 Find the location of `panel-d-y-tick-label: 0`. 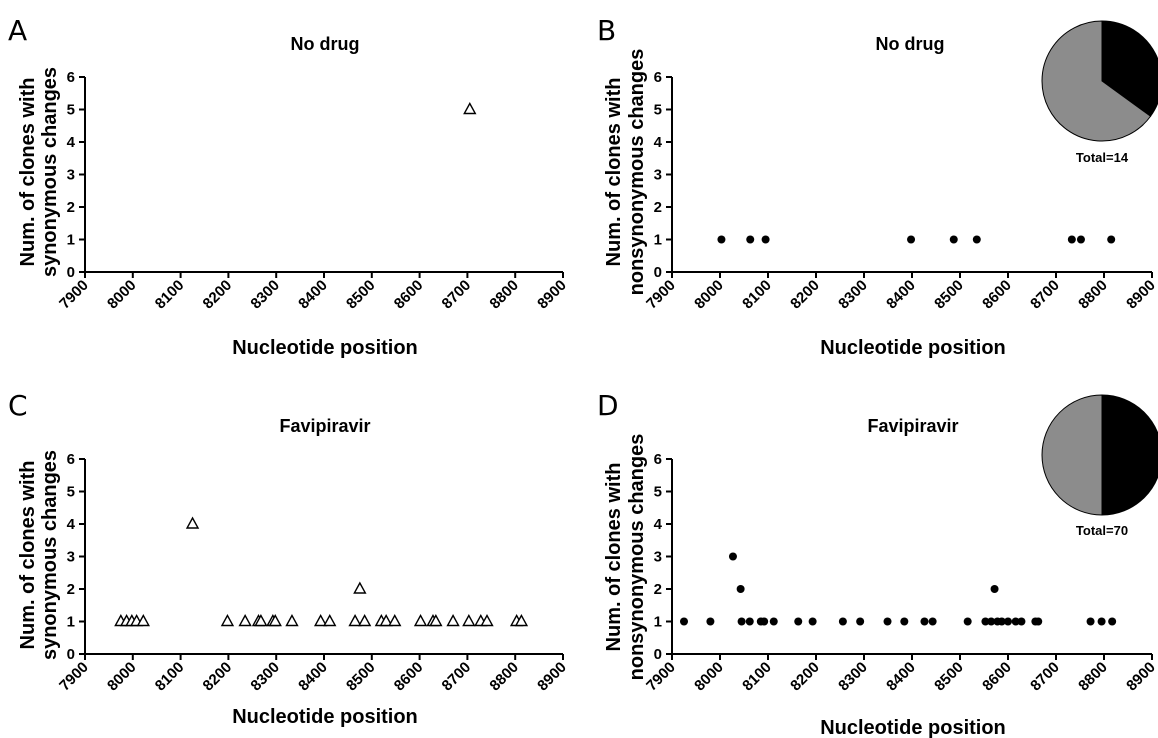

panel-d-y-tick-label: 0 is located at coordinates (658, 654).